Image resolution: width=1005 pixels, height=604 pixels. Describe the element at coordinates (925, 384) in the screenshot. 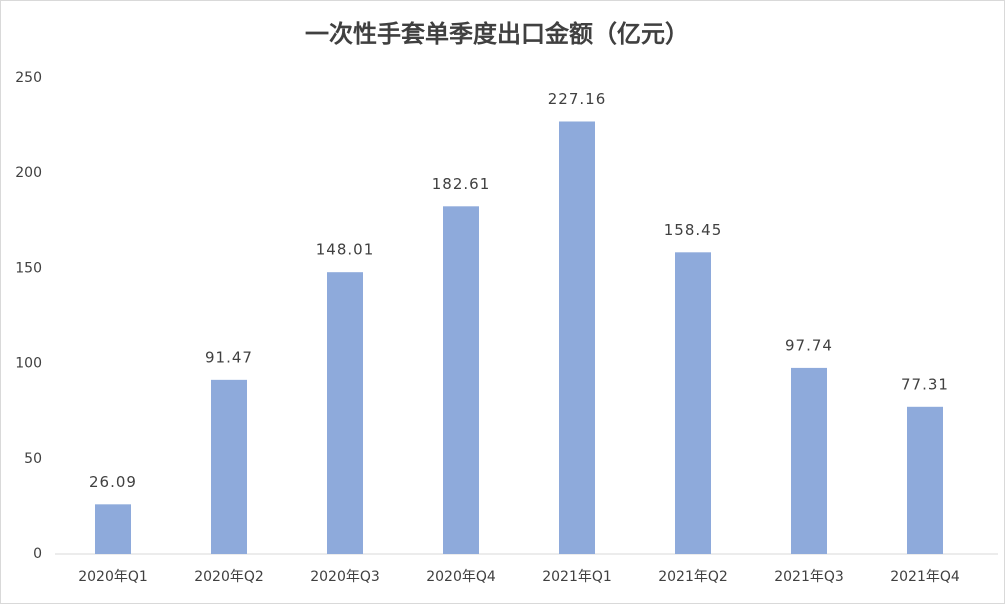

I see `value-label: 77.31` at that location.